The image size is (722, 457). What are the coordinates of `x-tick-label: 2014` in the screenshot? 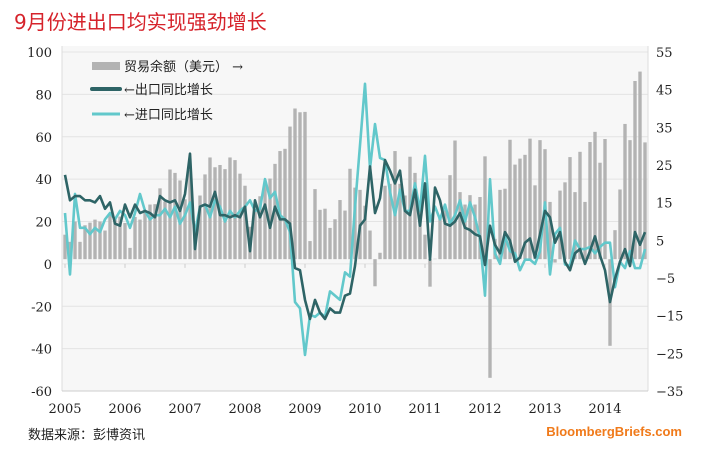 It's located at (604, 409).